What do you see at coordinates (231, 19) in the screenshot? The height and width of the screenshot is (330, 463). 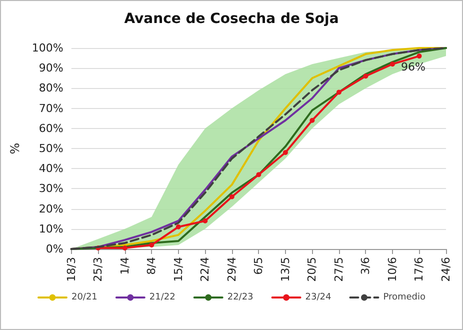 I see `chart-title: Avance de Cosecha de Soja` at bounding box center [231, 19].